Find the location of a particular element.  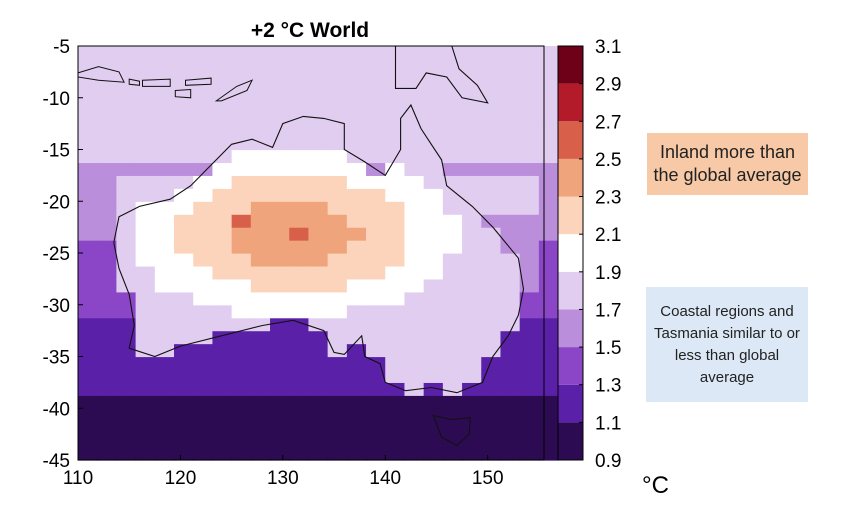

colorbar-band is located at coordinates (570, 290).